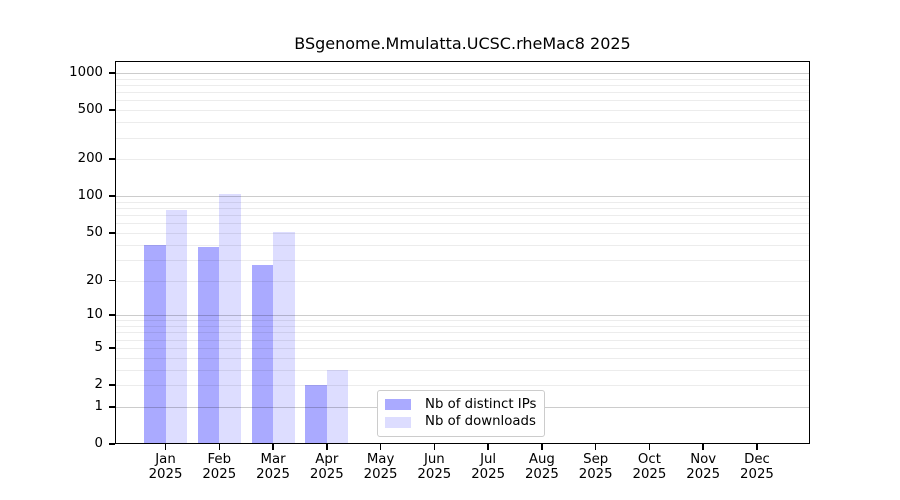 The height and width of the screenshot is (500, 900). I want to click on bar-distinct-ips-feb, so click(208, 345).